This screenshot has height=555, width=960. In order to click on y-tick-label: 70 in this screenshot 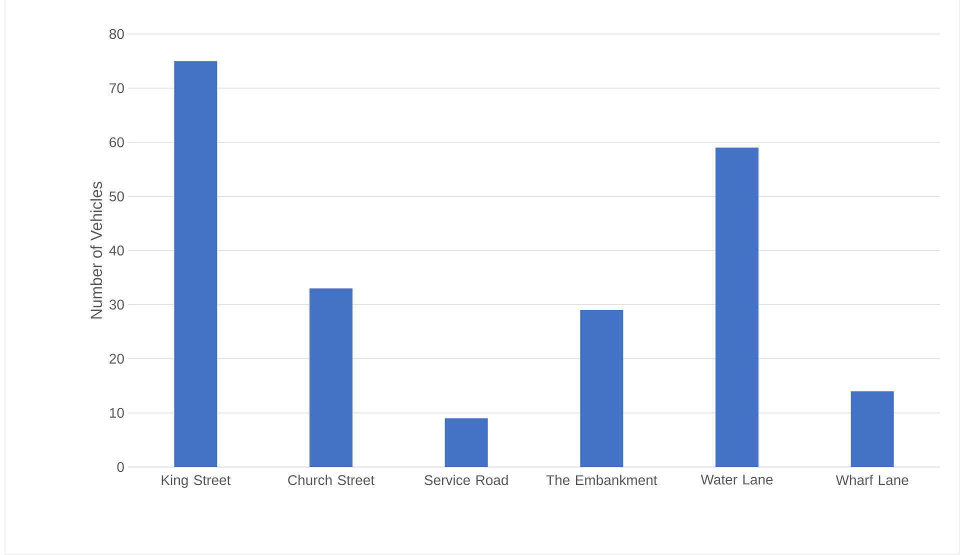, I will do `click(117, 88)`.